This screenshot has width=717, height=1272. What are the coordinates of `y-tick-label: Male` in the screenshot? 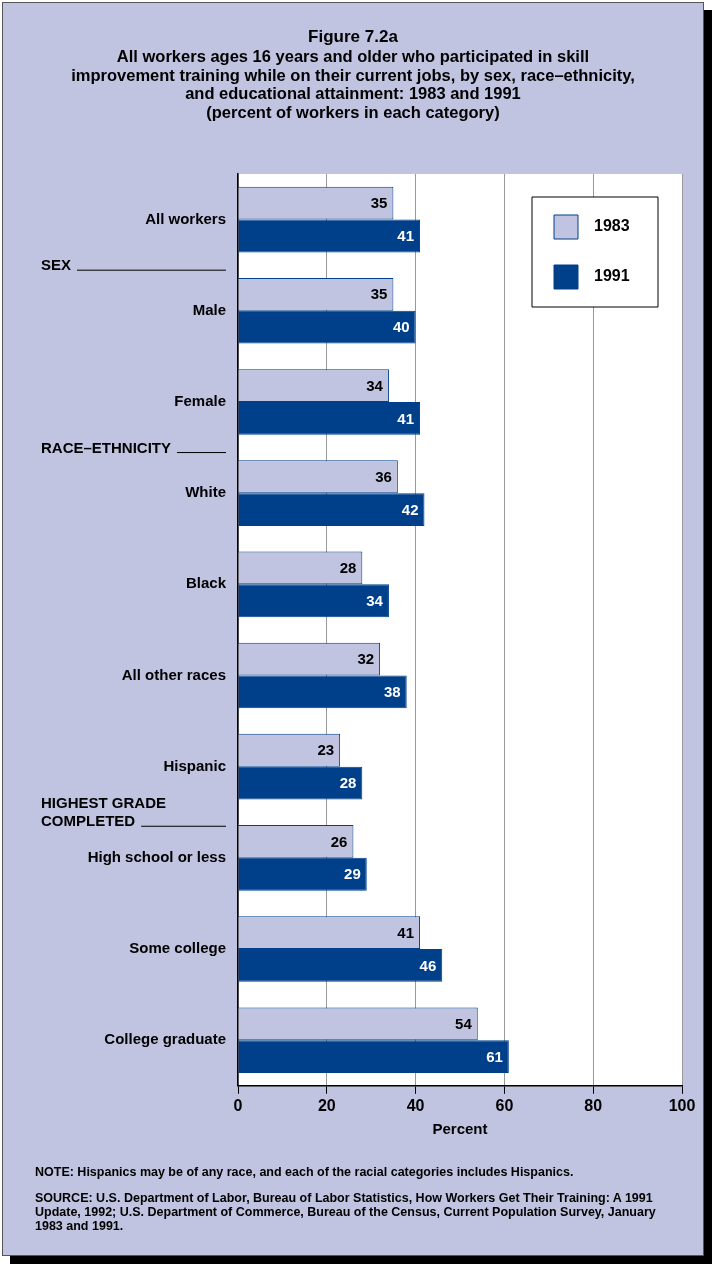 It's located at (209, 309).